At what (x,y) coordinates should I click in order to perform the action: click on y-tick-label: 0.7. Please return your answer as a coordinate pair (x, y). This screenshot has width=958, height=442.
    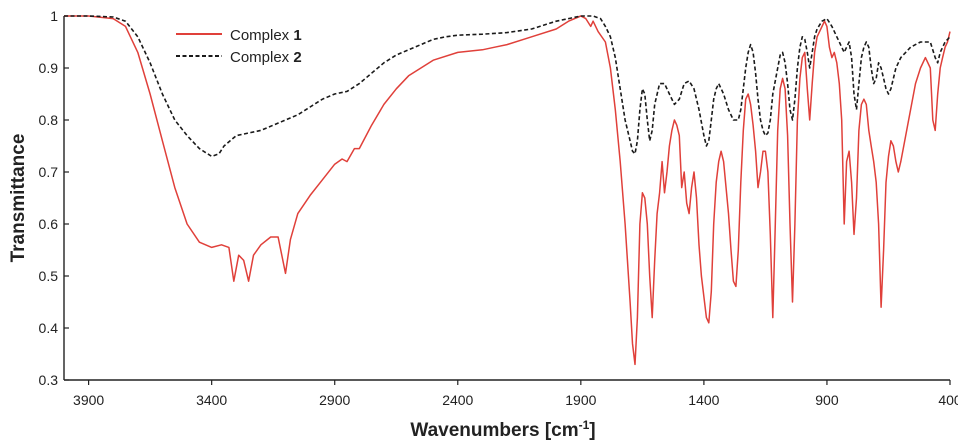
    Looking at the image, I should click on (49, 172).